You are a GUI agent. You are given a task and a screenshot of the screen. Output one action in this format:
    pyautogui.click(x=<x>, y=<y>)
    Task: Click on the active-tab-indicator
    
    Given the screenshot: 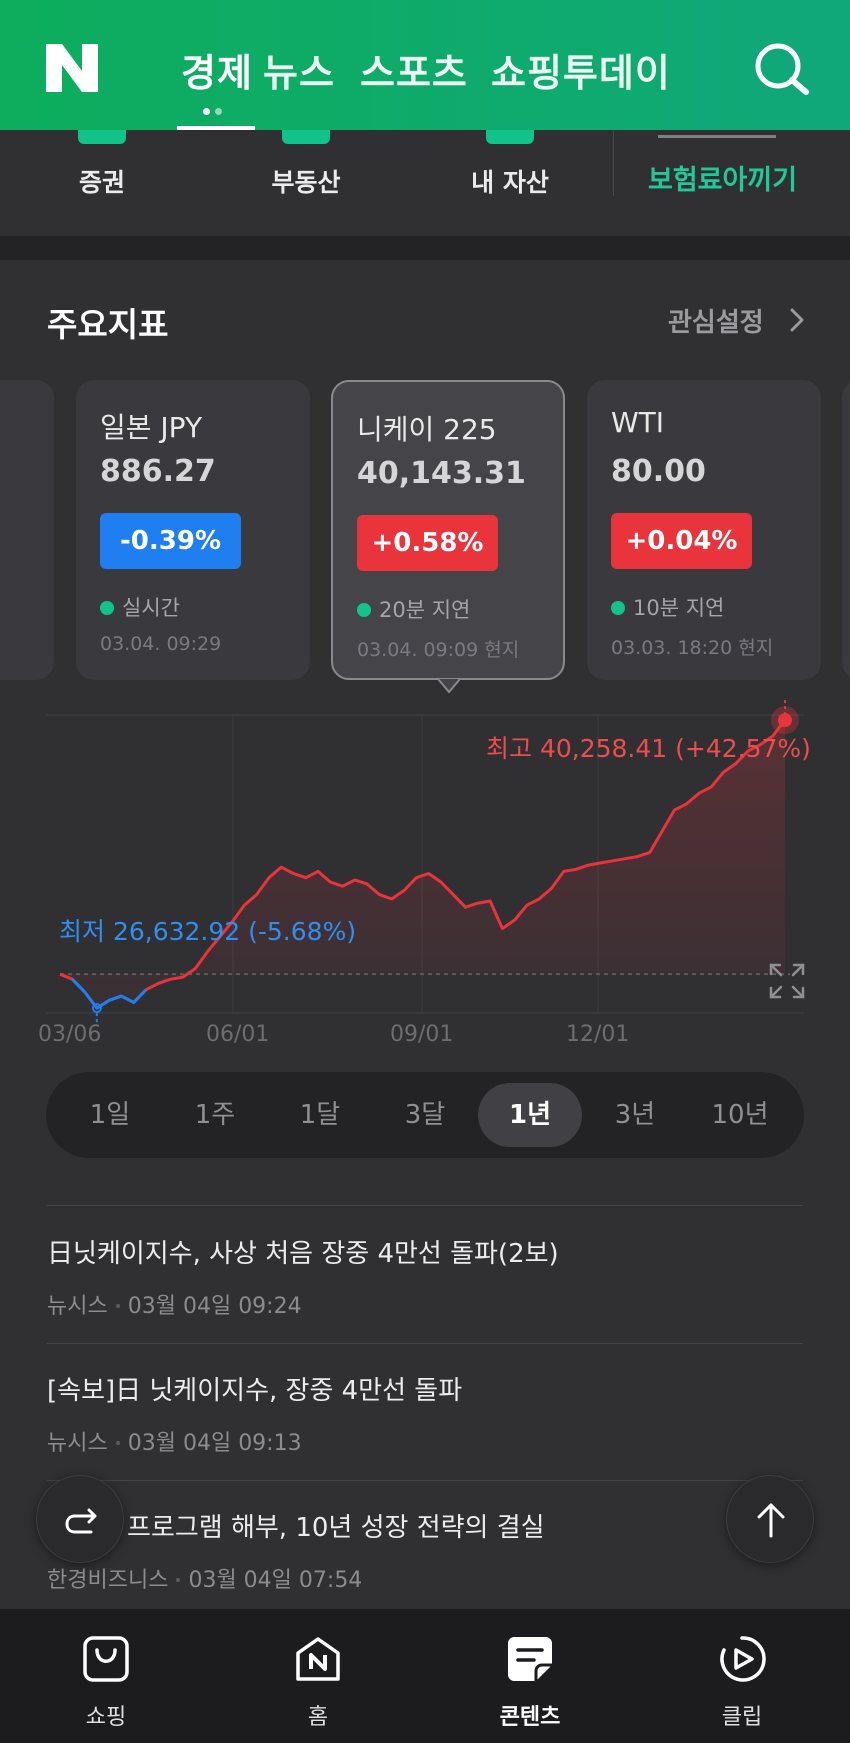 What is the action you would take?
    pyautogui.click(x=216, y=128)
    